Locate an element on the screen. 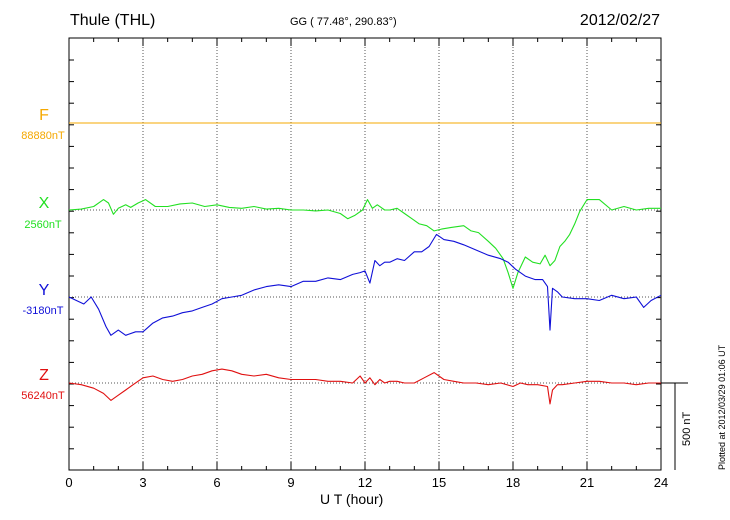  series-line-z is located at coordinates (364, 386).